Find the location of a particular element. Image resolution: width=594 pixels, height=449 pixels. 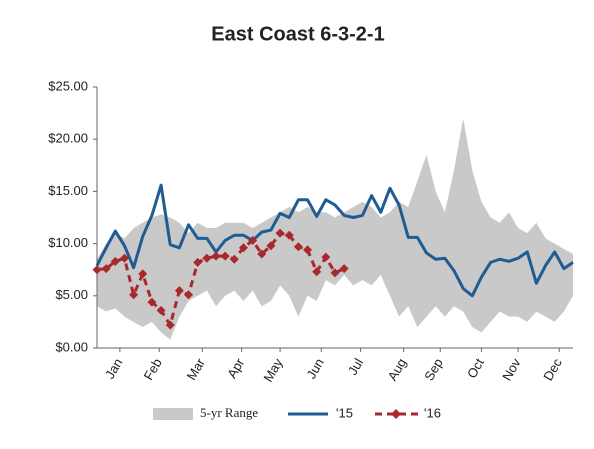

series-line is located at coordinates (220, 279).